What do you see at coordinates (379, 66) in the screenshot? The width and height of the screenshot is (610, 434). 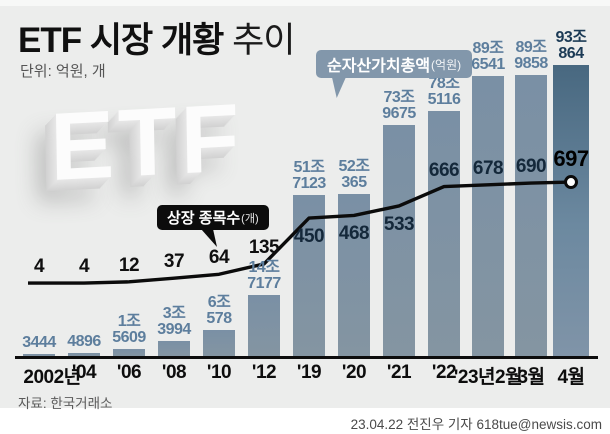 I see `nav-total-label: 순자산가치총액` at bounding box center [379, 66].